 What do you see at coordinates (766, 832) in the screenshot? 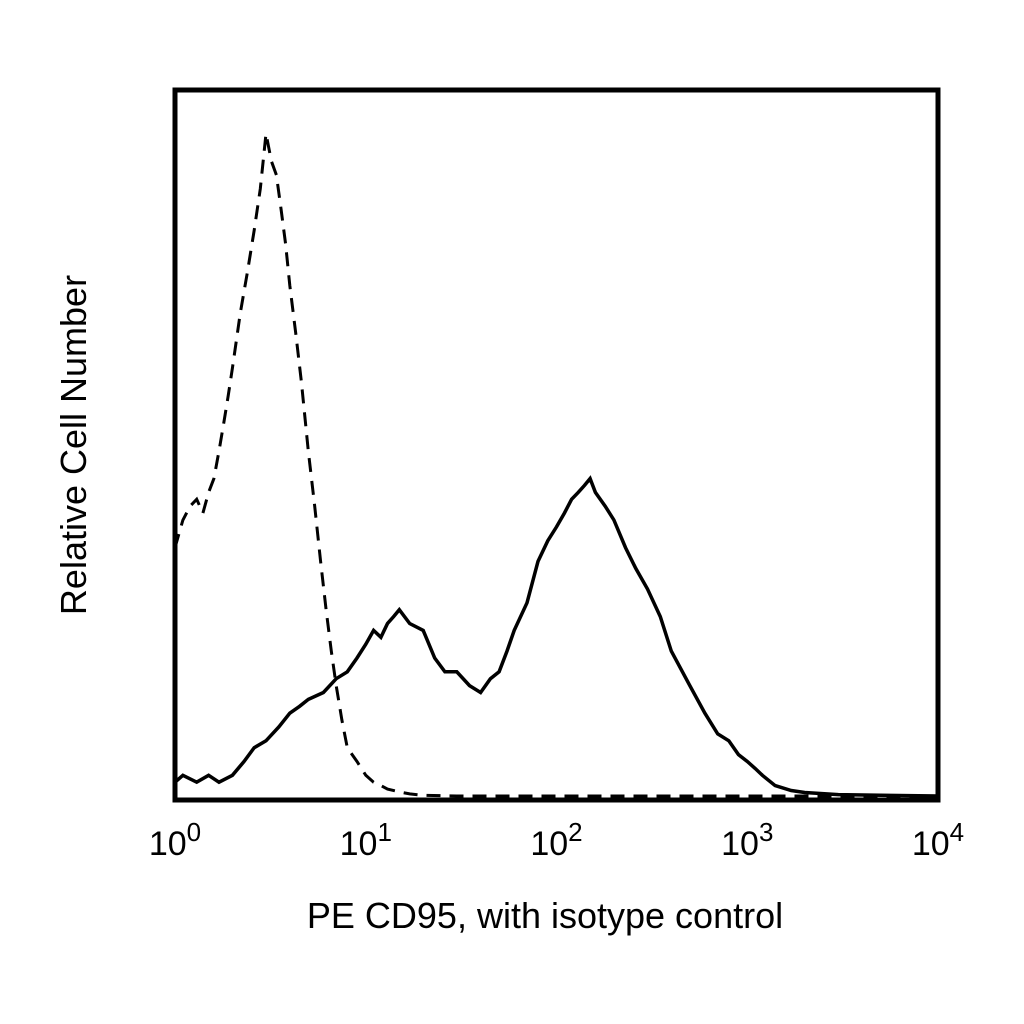
I see `x-tick-exponent: 3` at bounding box center [766, 832].